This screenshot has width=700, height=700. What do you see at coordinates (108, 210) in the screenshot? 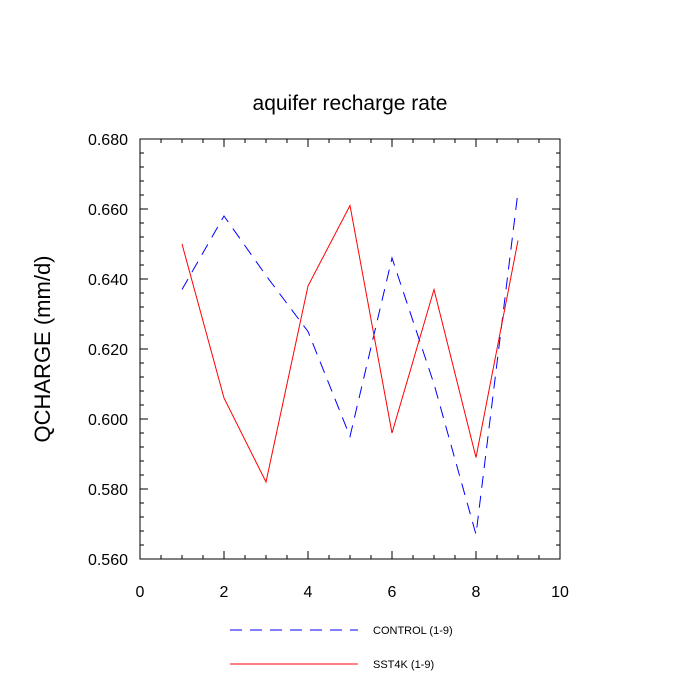
I see `y-tick-label: 0.660` at bounding box center [108, 210].